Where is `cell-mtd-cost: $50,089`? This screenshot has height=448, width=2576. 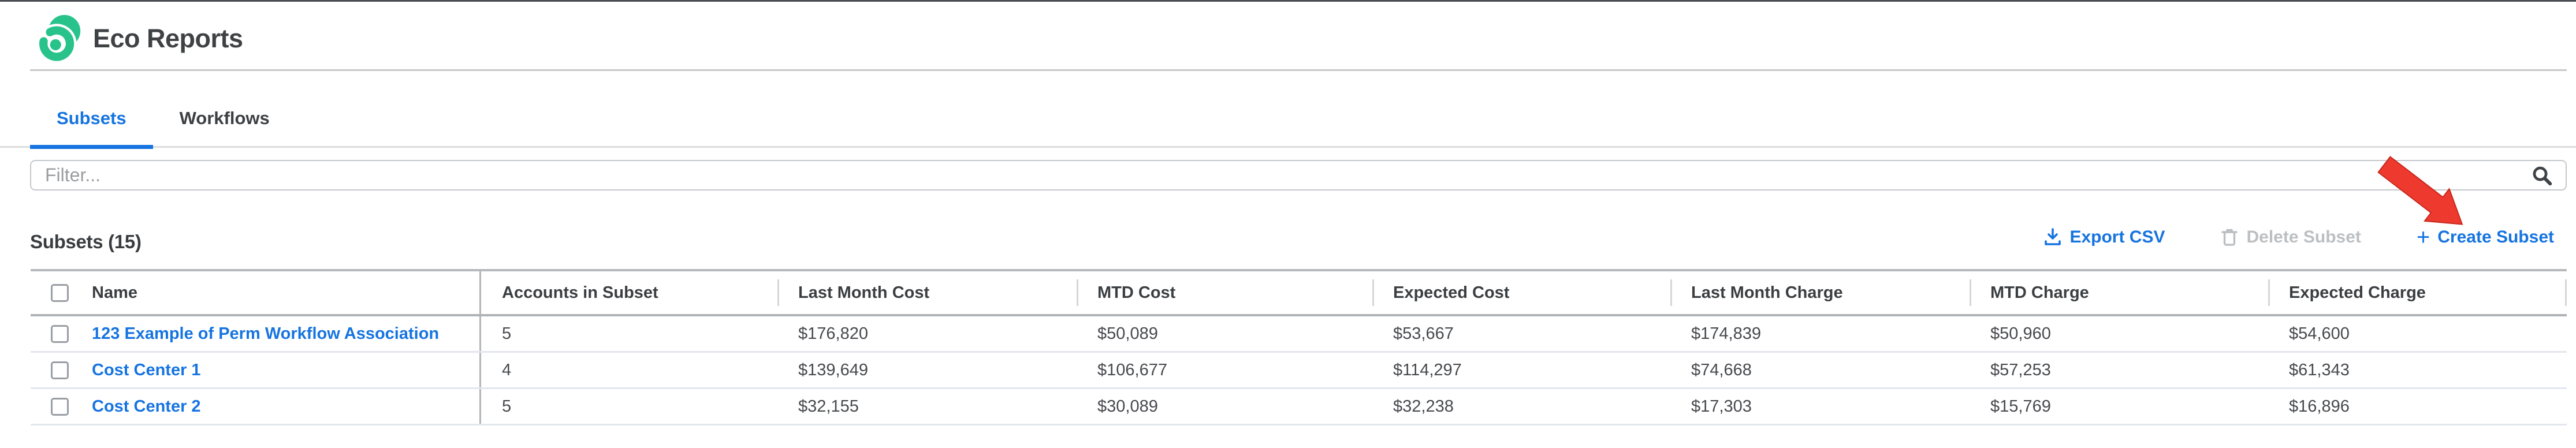
cell-mtd-cost: $50,089 is located at coordinates (1128, 333).